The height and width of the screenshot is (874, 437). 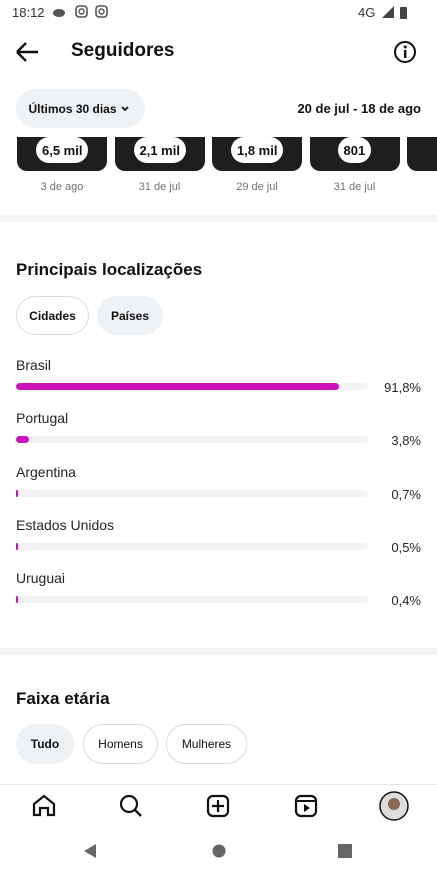 What do you see at coordinates (406, 441) in the screenshot?
I see `location-percent: 3,8%` at bounding box center [406, 441].